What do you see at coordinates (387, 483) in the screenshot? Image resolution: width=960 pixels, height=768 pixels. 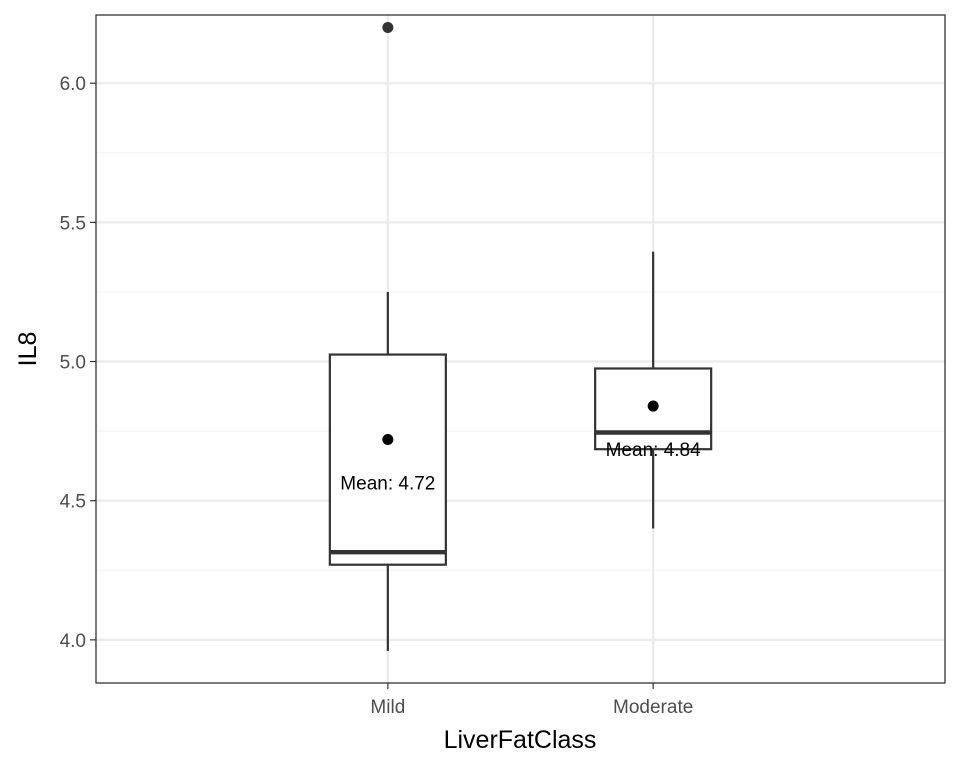 I see `mean-label: Mean: 4.72` at bounding box center [387, 483].